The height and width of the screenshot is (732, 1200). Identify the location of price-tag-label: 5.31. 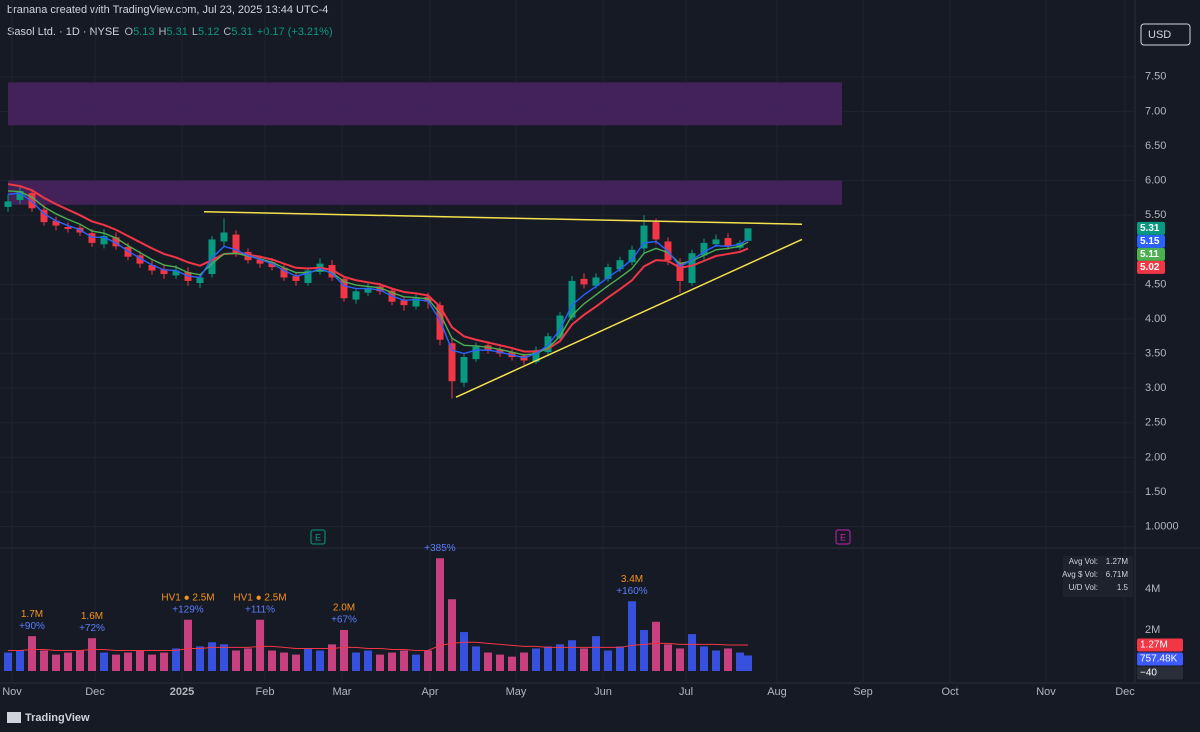
(1150, 228).